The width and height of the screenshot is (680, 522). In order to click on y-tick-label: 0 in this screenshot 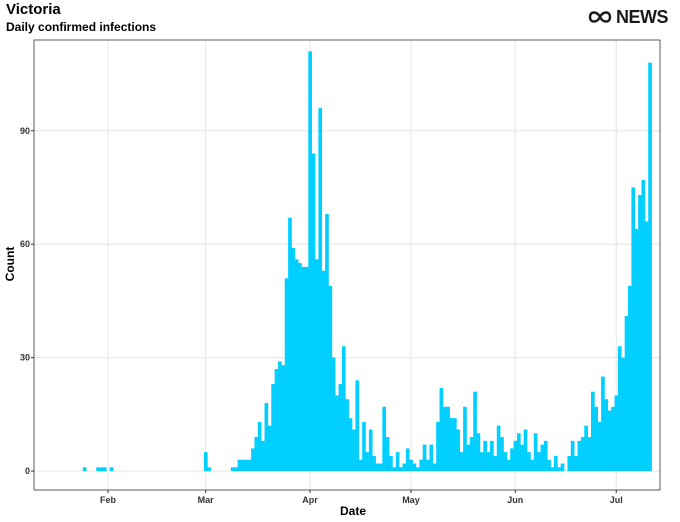, I will do `click(27, 471)`.